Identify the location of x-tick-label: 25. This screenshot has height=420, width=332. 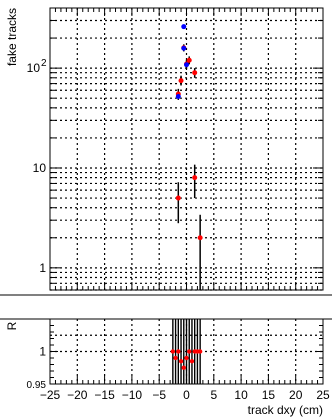
(323, 395).